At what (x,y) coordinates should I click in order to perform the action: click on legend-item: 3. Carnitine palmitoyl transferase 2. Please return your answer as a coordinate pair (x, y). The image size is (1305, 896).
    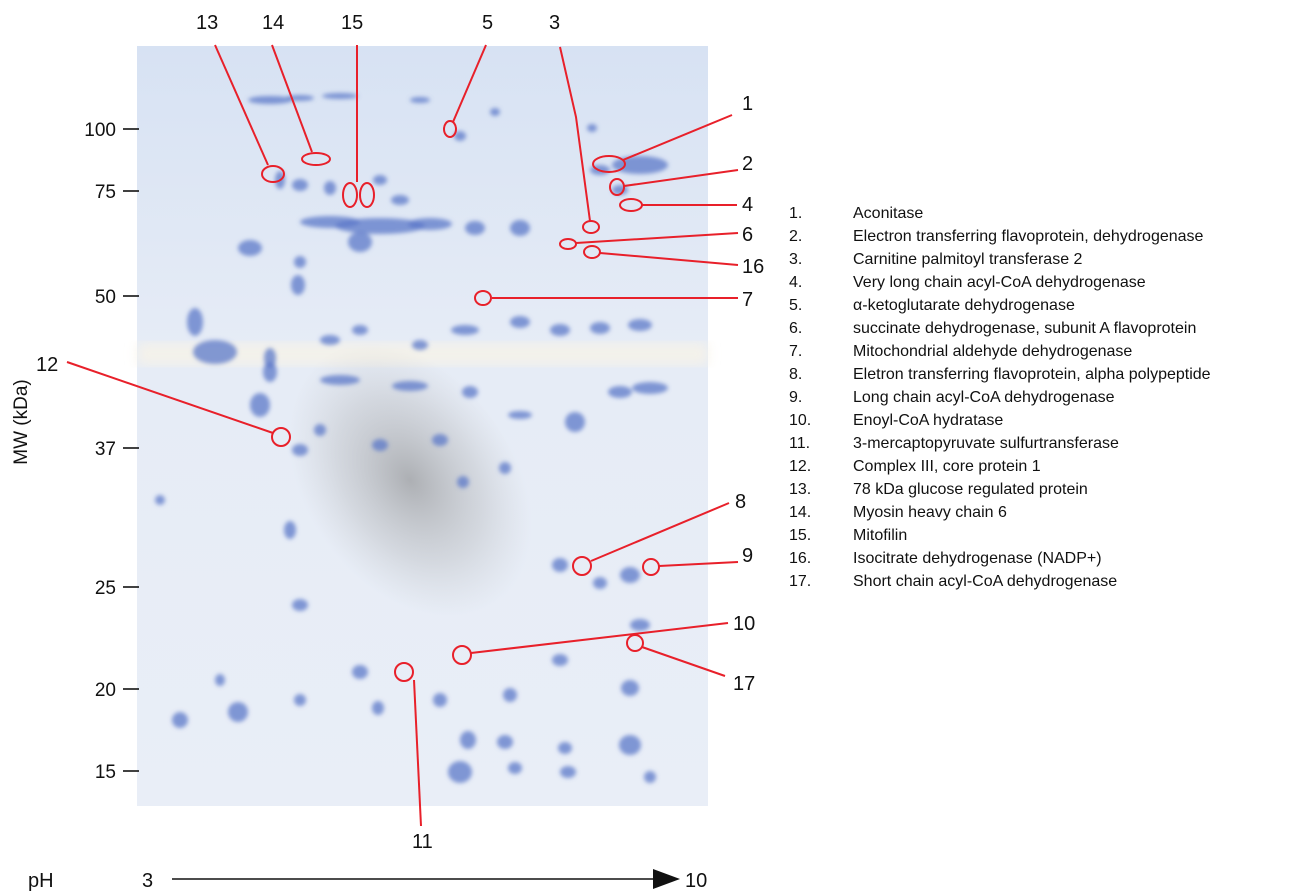
    Looking at the image, I should click on (1044, 259).